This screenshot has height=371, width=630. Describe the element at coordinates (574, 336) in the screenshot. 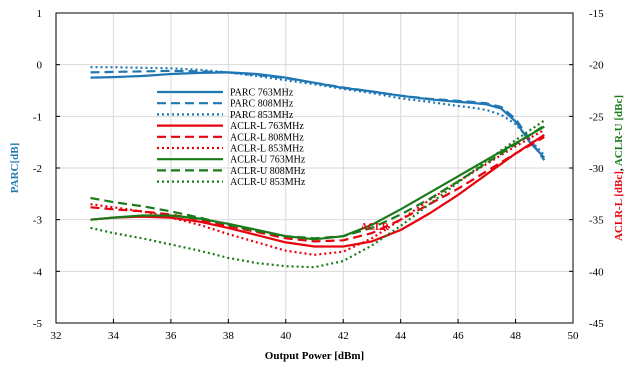

I see `x-tick-label: 50` at that location.